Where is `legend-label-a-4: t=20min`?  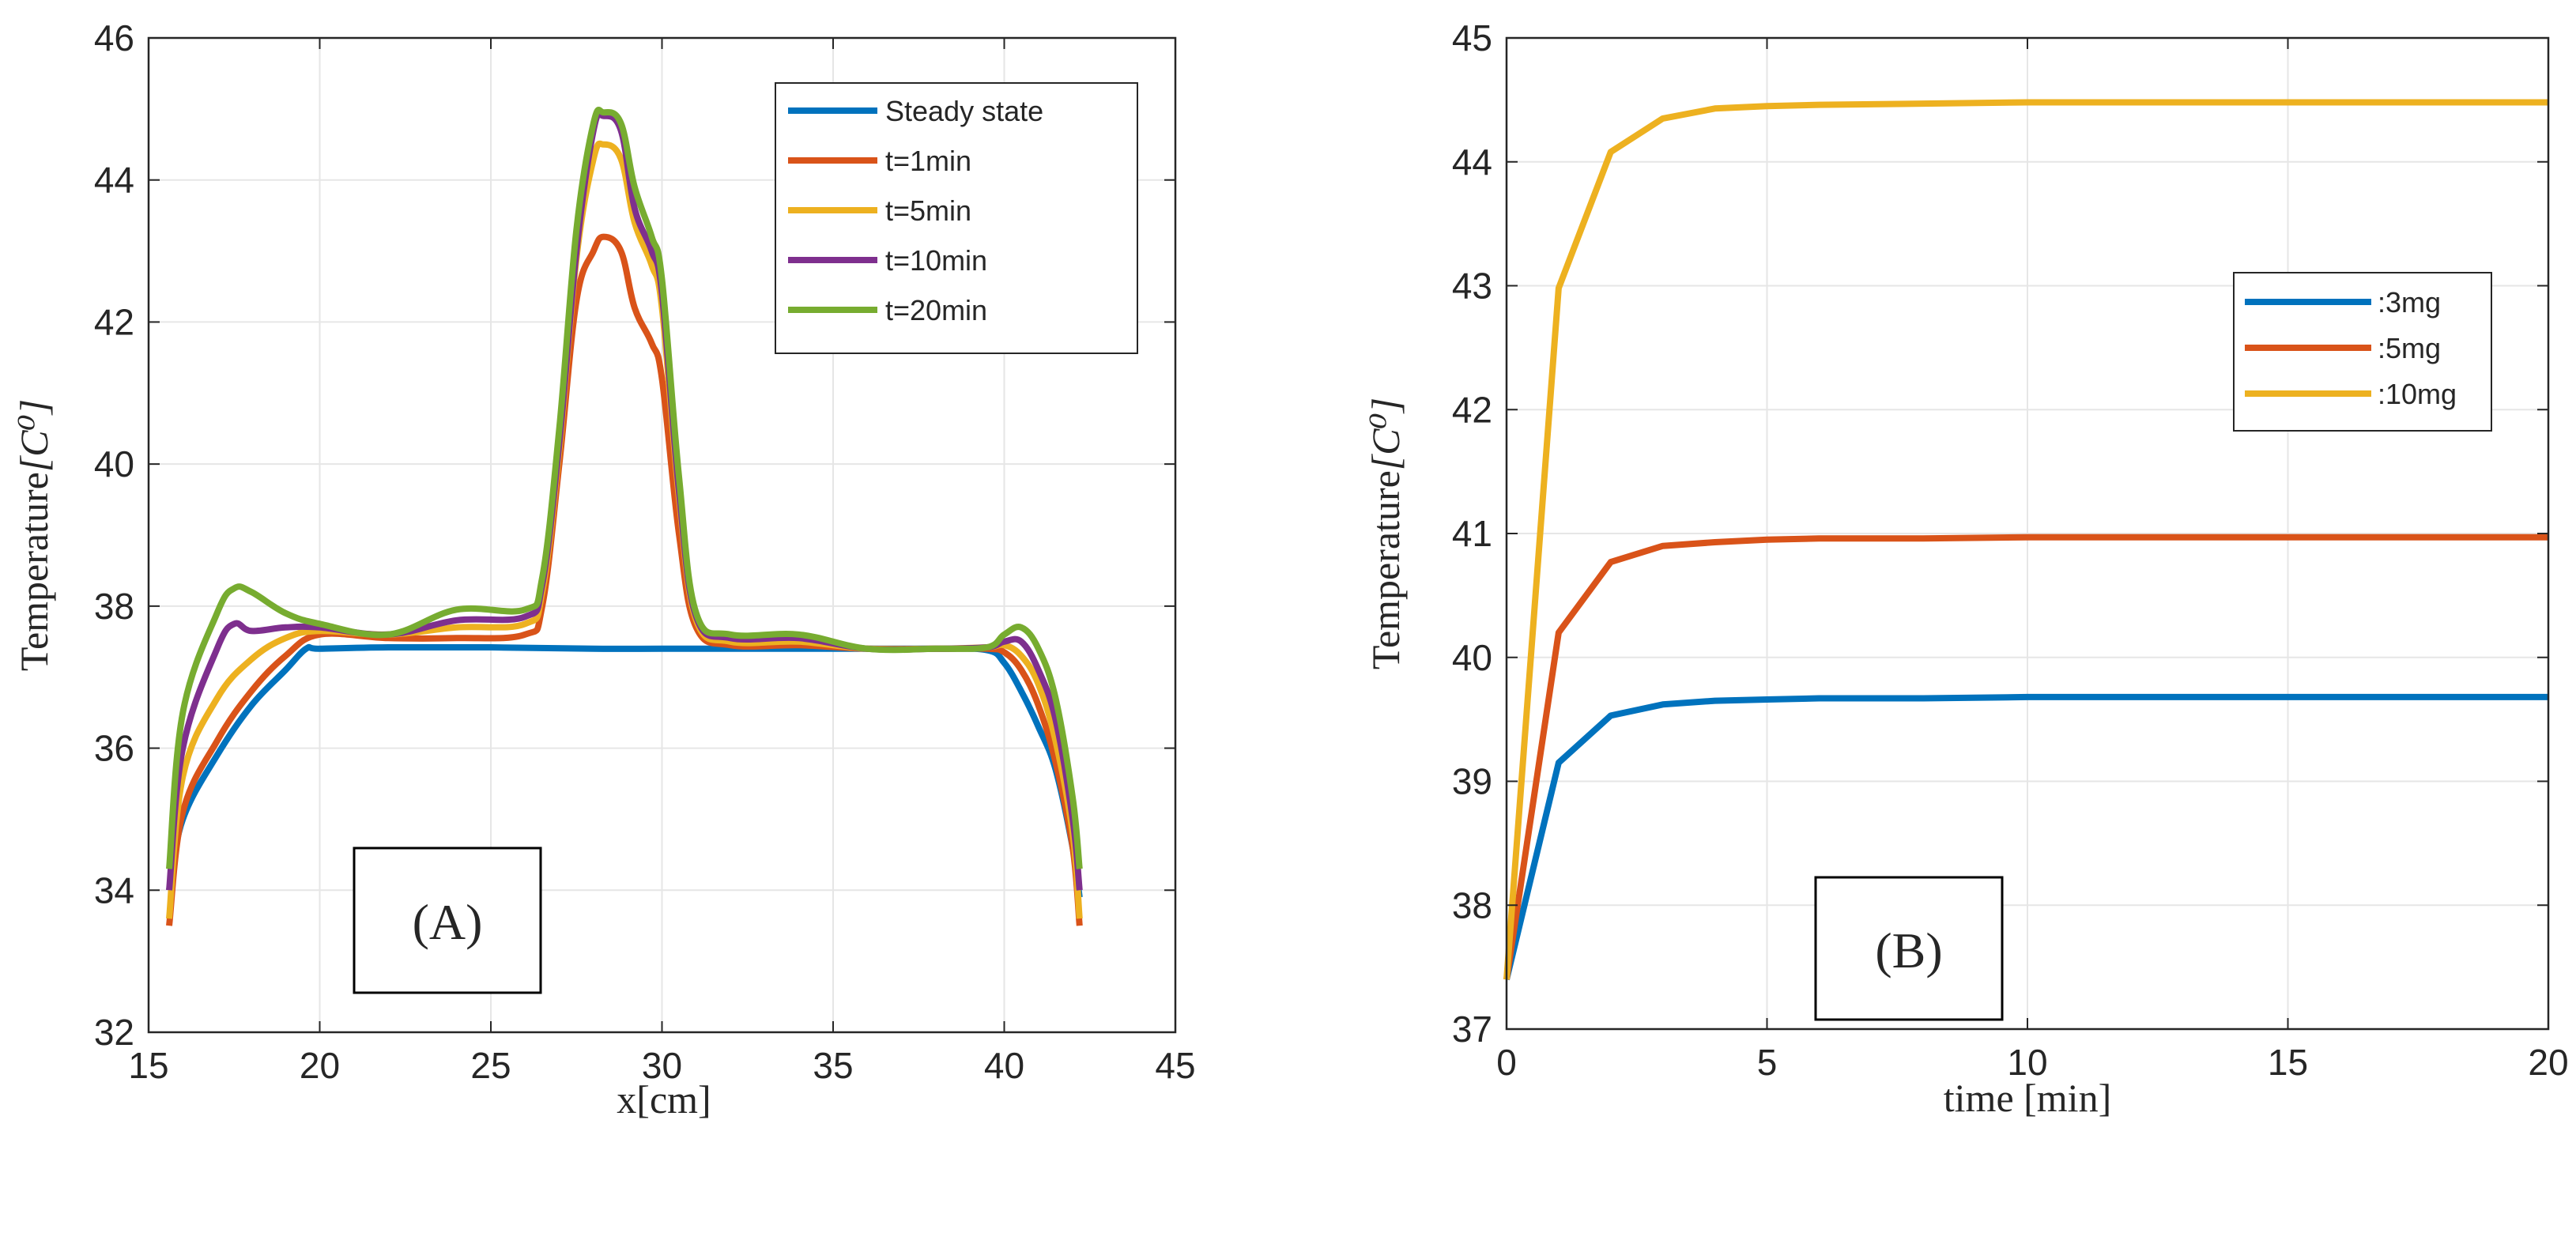 legend-label-a-4: t=20min is located at coordinates (936, 310).